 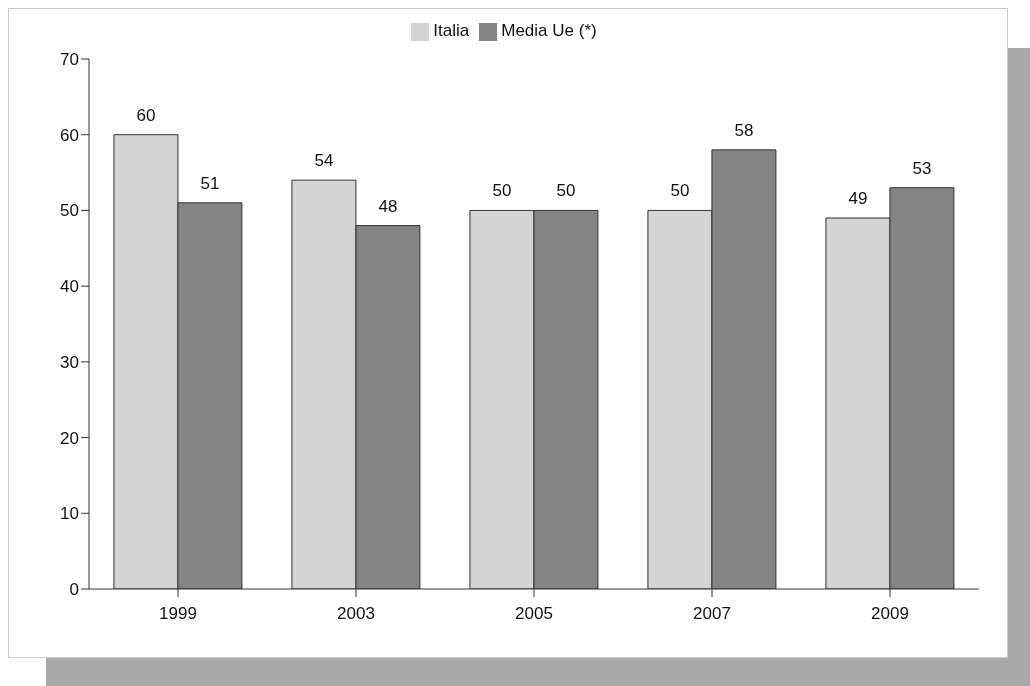 What do you see at coordinates (858, 198) in the screenshot?
I see `data-label: 49` at bounding box center [858, 198].